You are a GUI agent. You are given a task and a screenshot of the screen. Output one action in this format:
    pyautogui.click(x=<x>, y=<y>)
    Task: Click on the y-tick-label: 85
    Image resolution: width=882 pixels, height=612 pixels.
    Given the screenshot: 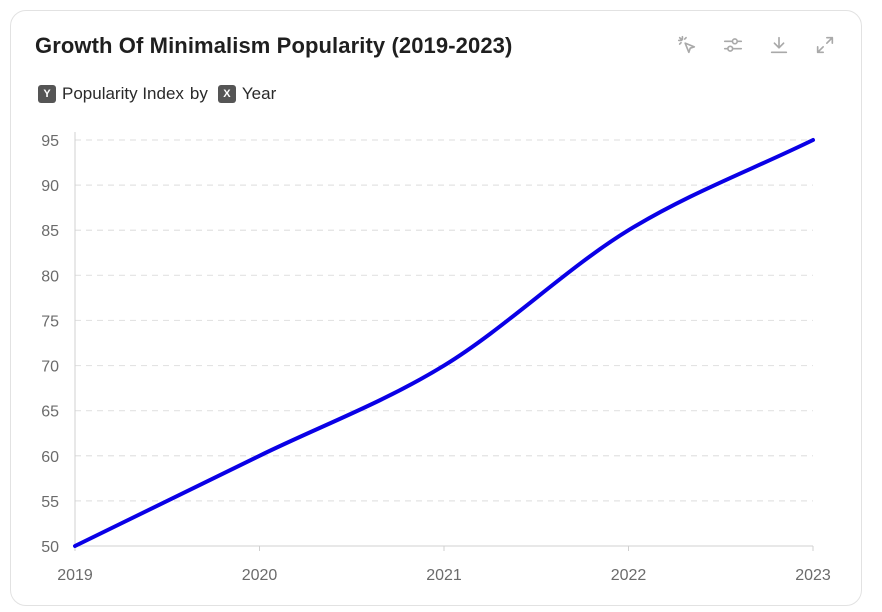 What is the action you would take?
    pyautogui.click(x=50, y=231)
    